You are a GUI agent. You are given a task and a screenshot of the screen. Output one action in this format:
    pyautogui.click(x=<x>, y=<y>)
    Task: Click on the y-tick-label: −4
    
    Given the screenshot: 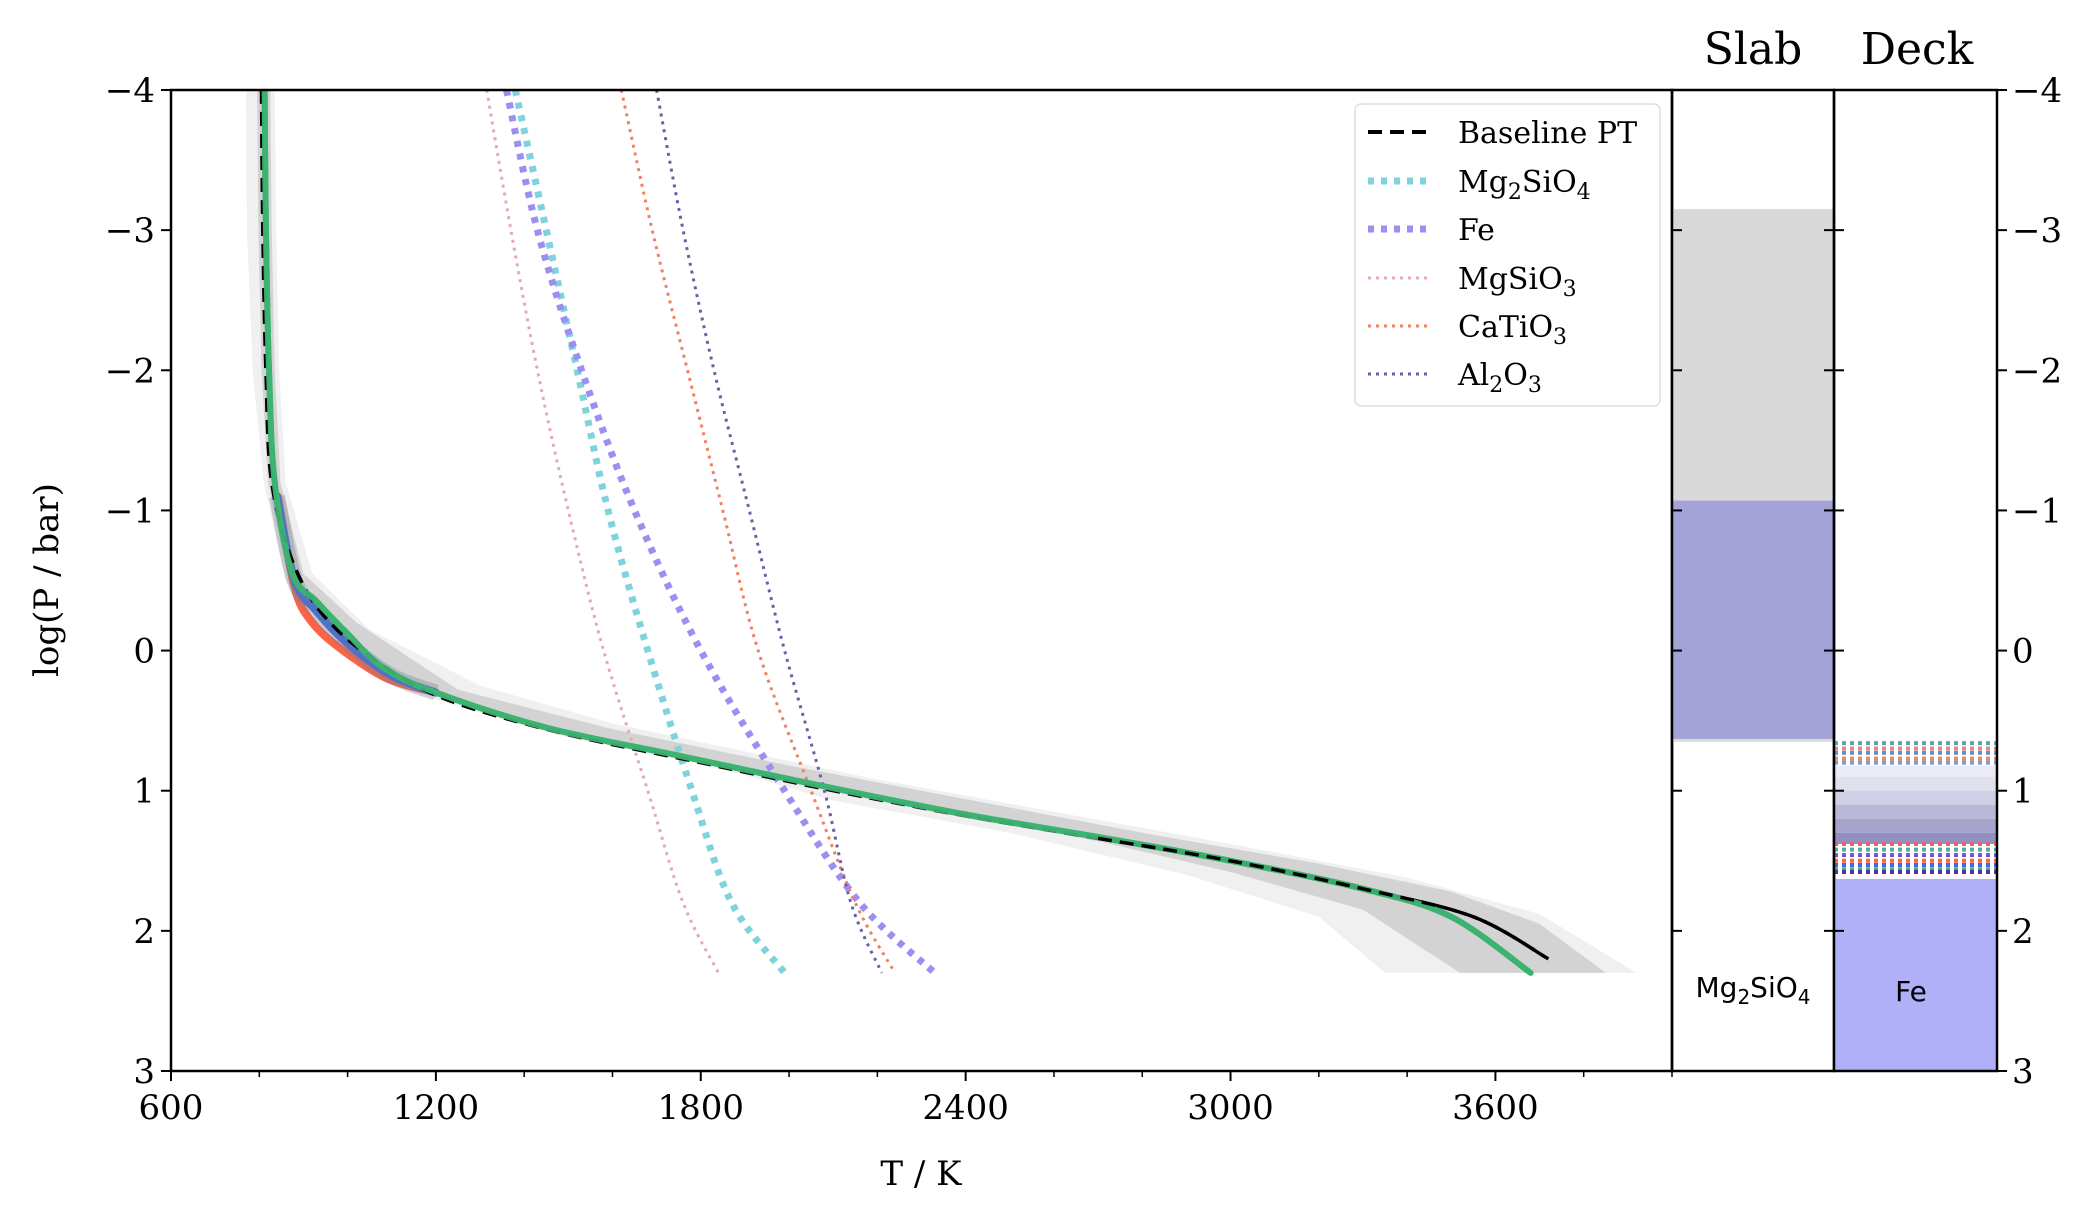 What is the action you would take?
    pyautogui.click(x=130, y=91)
    